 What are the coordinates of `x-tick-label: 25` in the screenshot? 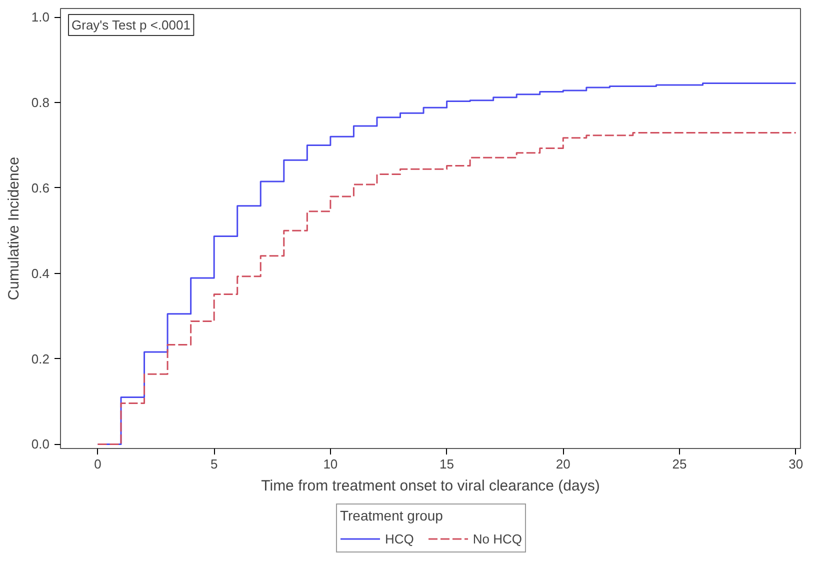 It's located at (679, 464).